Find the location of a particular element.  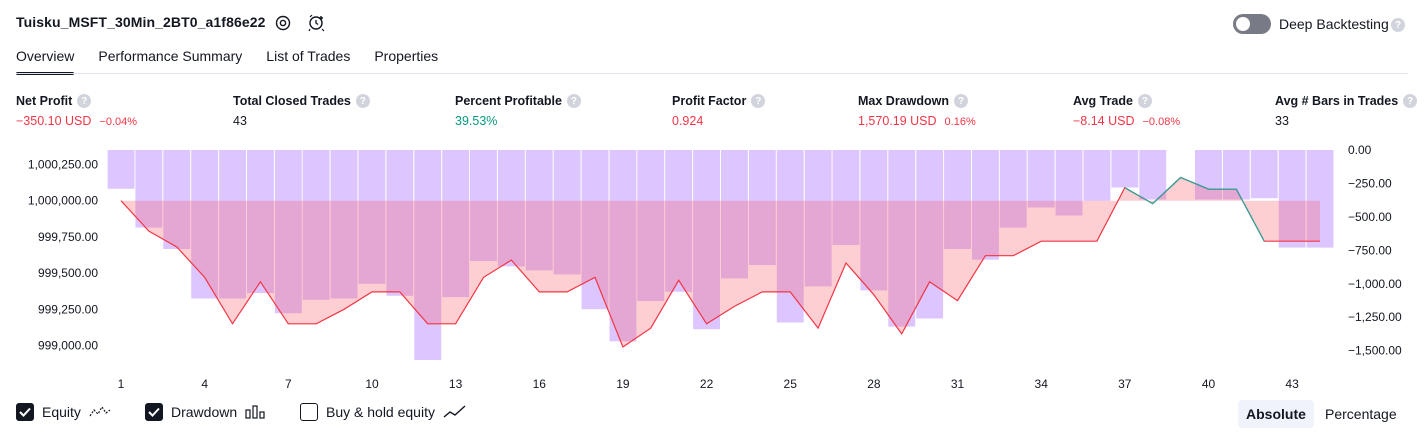

tab-list-of-trades: List of Trades is located at coordinates (308, 56).